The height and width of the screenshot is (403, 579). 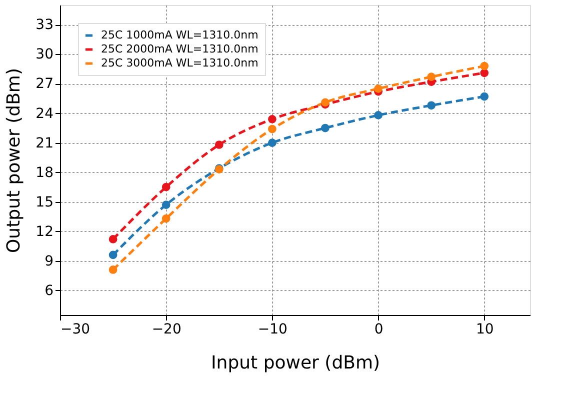 What do you see at coordinates (485, 330) in the screenshot?
I see `x-tick-label: 10` at bounding box center [485, 330].